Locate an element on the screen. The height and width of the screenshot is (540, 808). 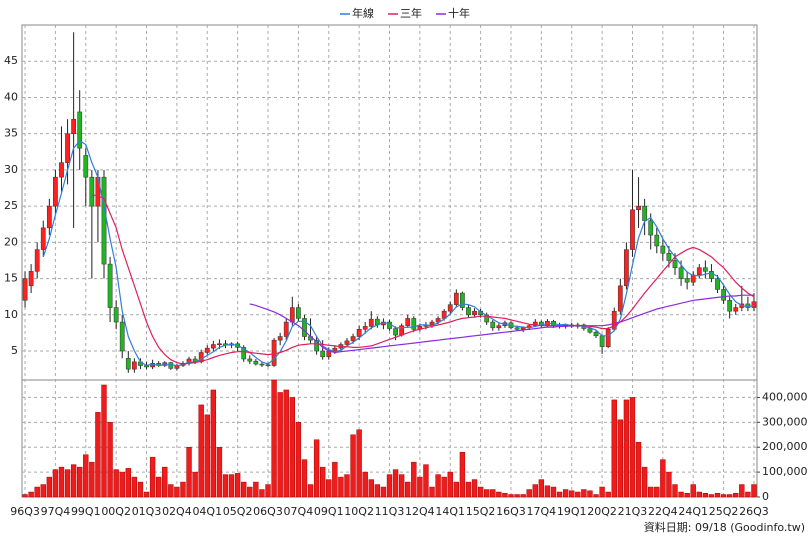
x-tick-label: 17Q4 is located at coordinates (542, 511).